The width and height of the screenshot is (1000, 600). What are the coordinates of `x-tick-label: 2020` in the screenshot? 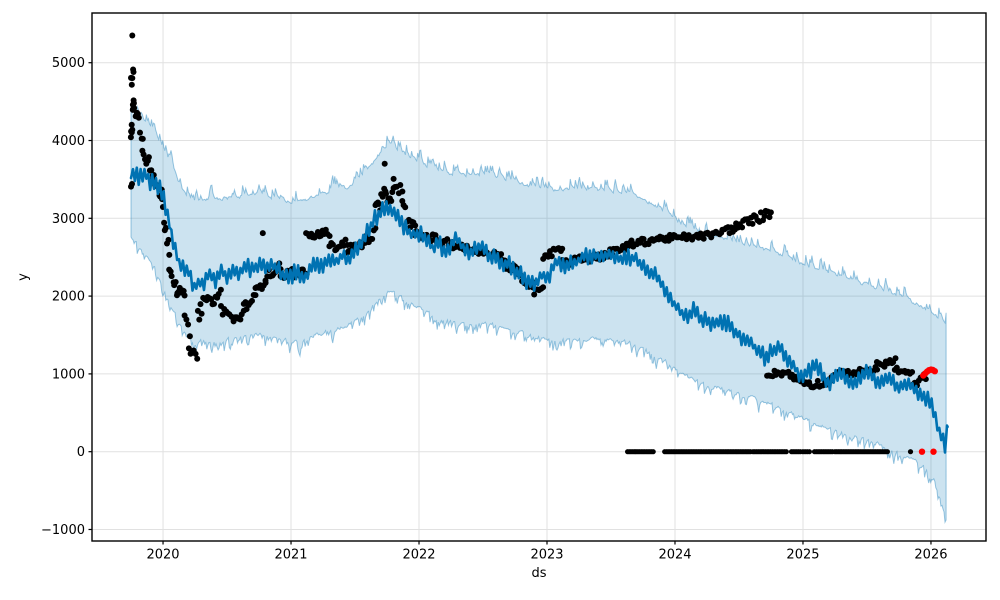 It's located at (162, 555).